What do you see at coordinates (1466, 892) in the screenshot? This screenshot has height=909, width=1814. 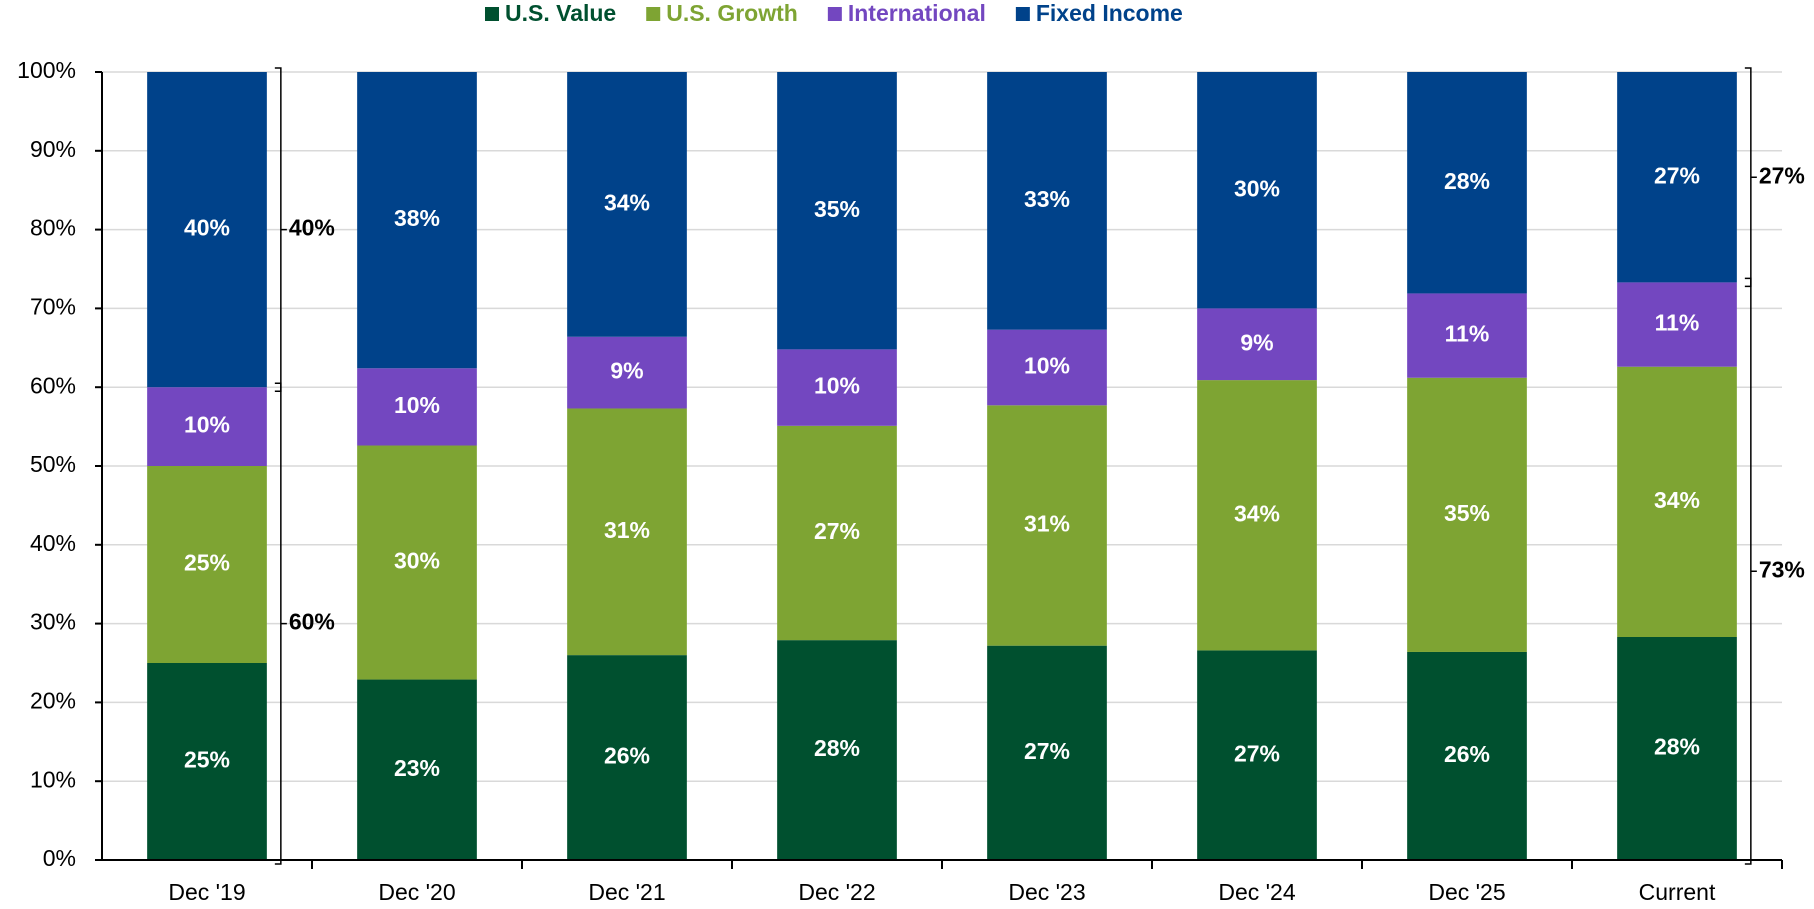 I see `x-tick-label: Dec '25` at bounding box center [1466, 892].